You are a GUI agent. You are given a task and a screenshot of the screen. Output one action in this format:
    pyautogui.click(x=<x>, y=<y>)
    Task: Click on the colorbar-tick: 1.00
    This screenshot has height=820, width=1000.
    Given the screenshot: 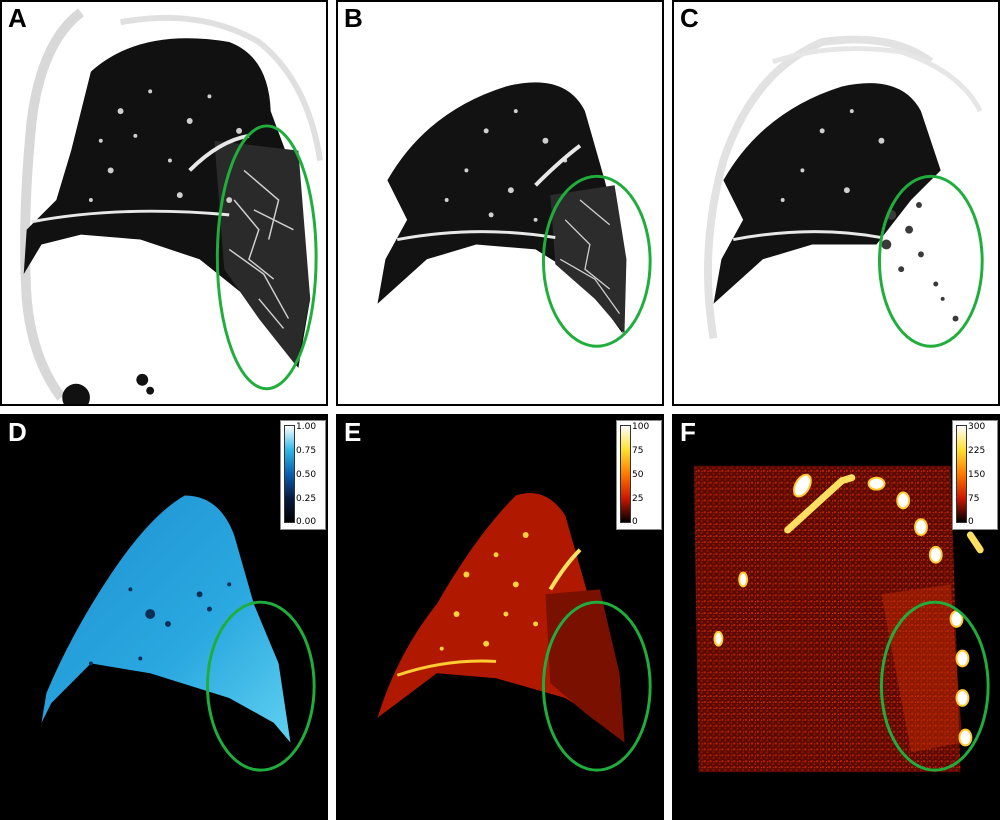 What is the action you would take?
    pyautogui.click(x=306, y=427)
    